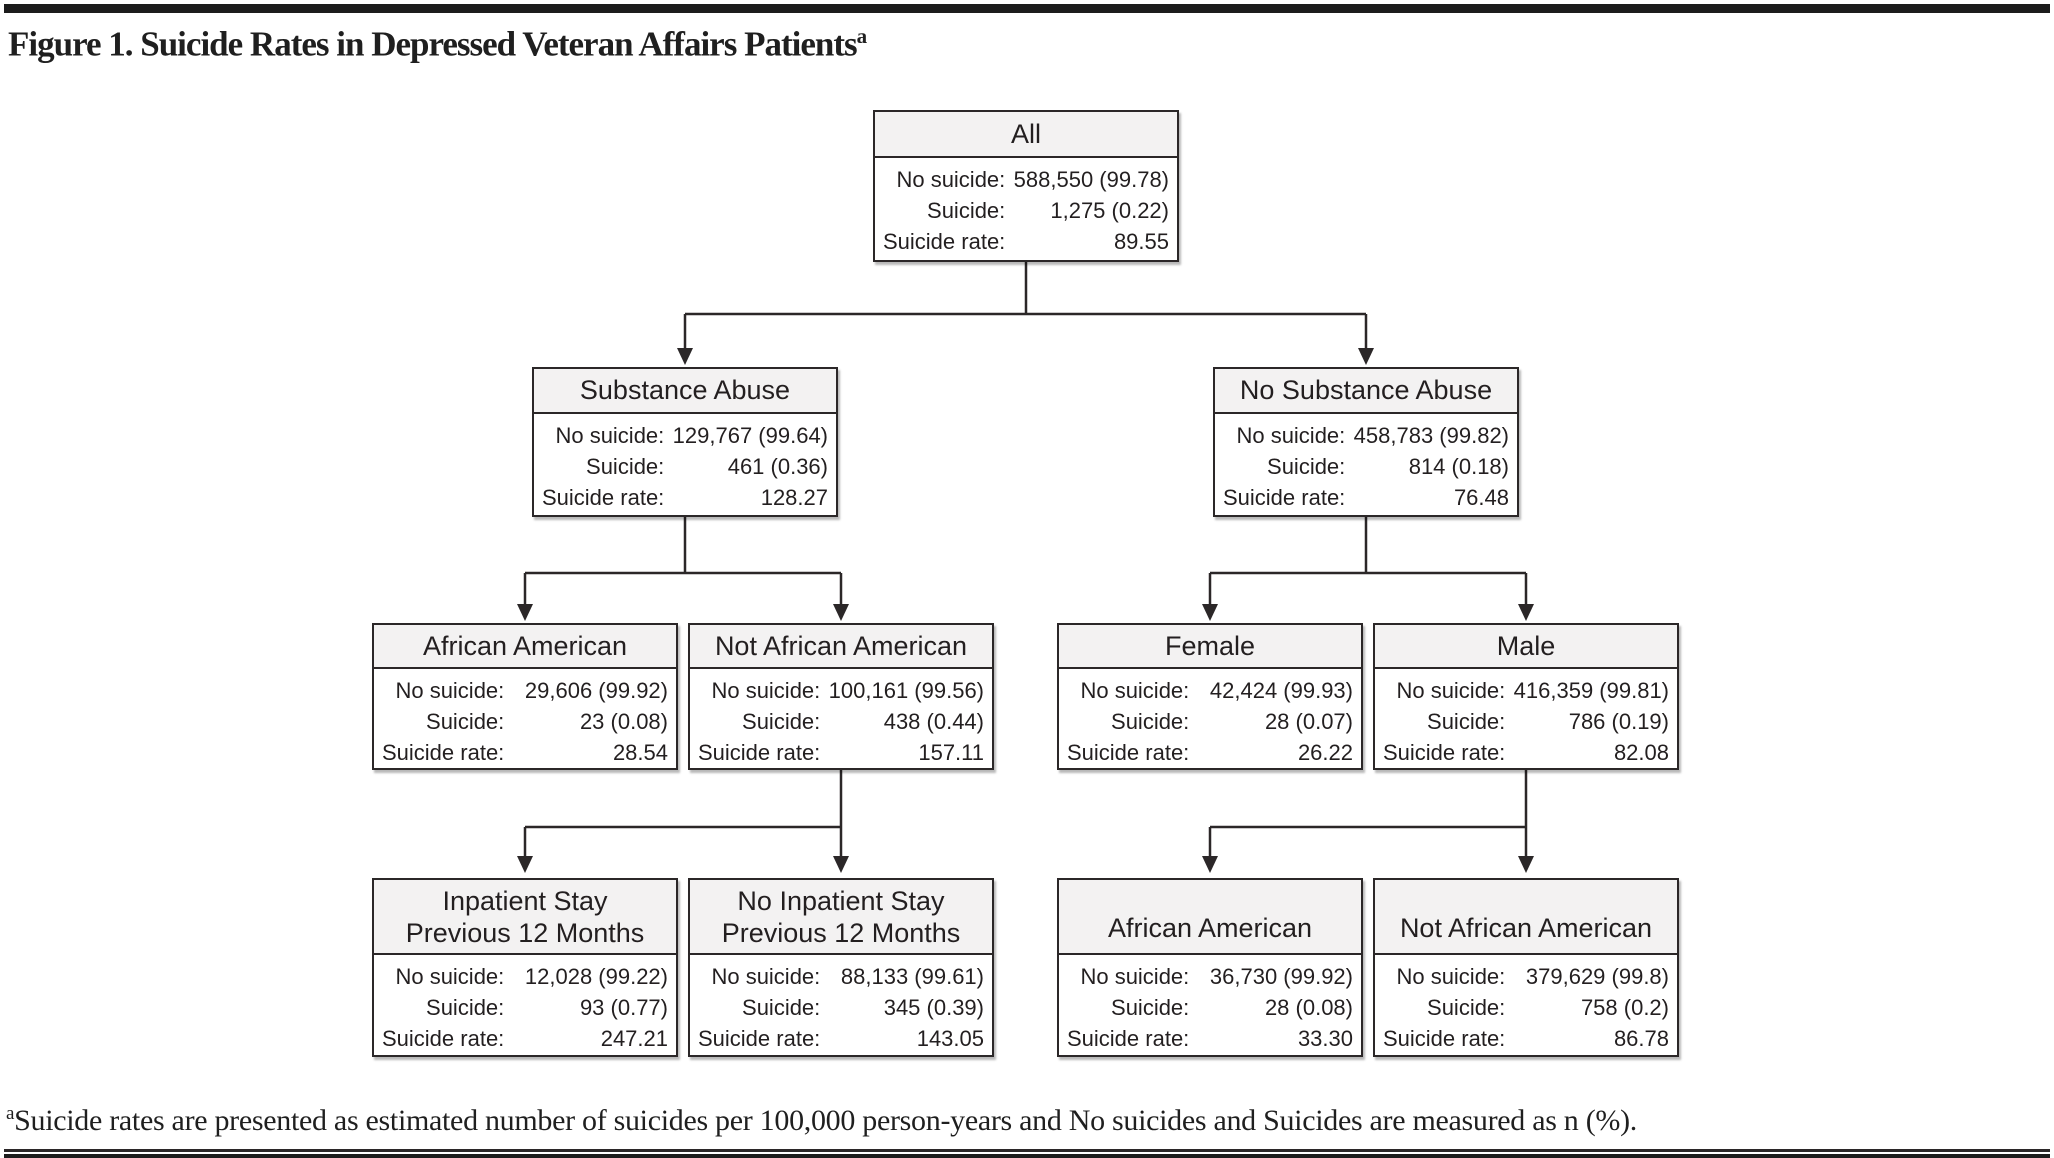  I want to click on stat-value-suicide: 461 (0.36), so click(777, 466).